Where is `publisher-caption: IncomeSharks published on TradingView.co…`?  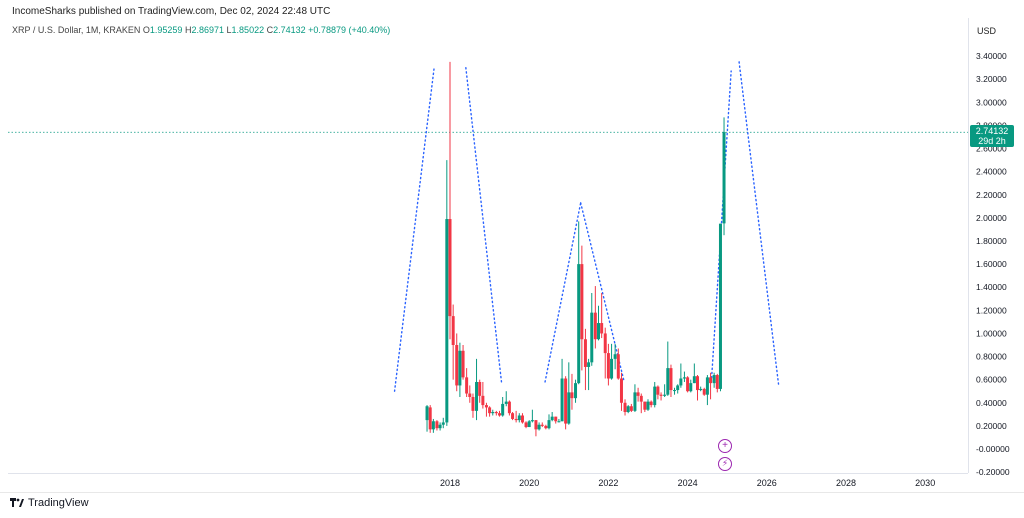
publisher-caption: IncomeSharks published on TradingView.co… is located at coordinates (171, 11).